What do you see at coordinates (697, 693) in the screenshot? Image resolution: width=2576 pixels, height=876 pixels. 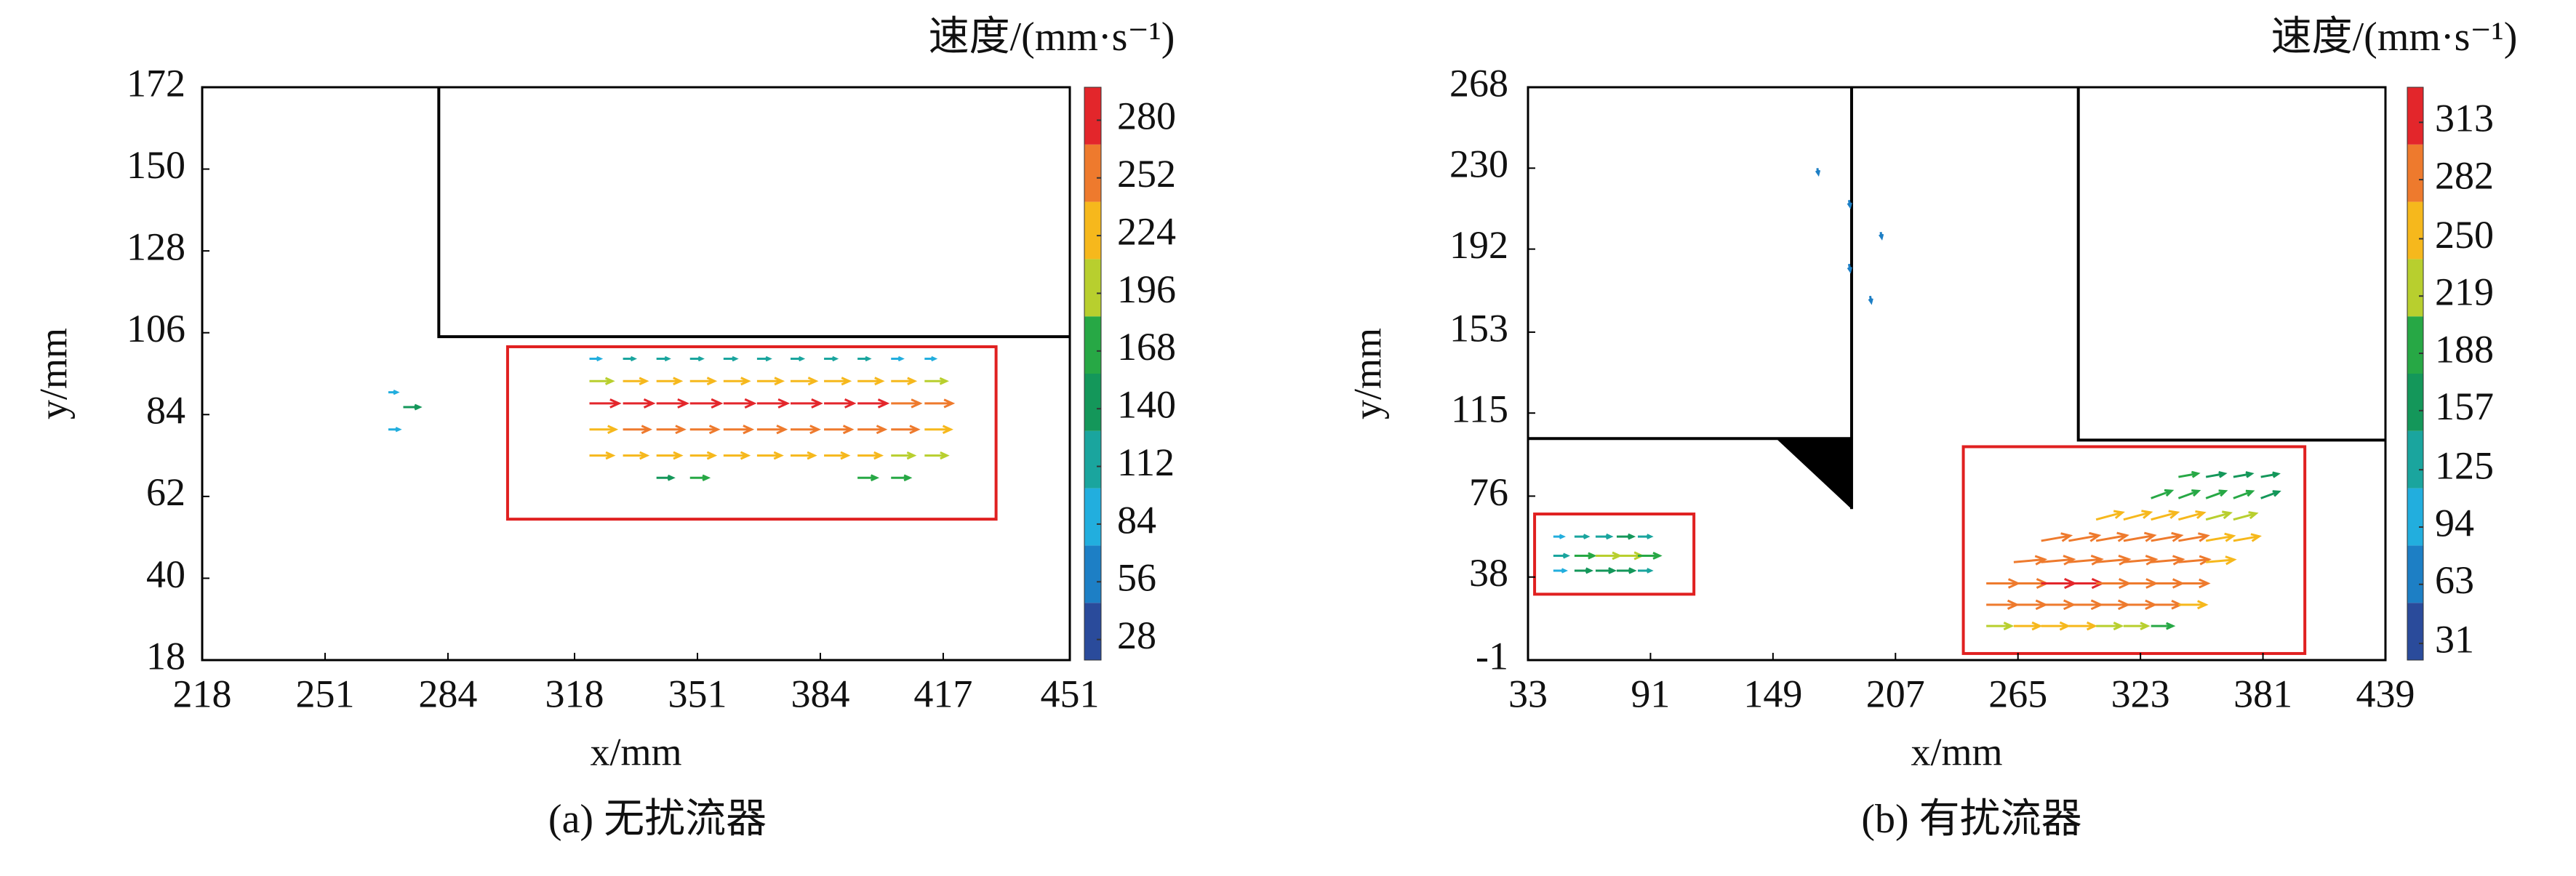 I see `x-tick-label: 351` at bounding box center [697, 693].